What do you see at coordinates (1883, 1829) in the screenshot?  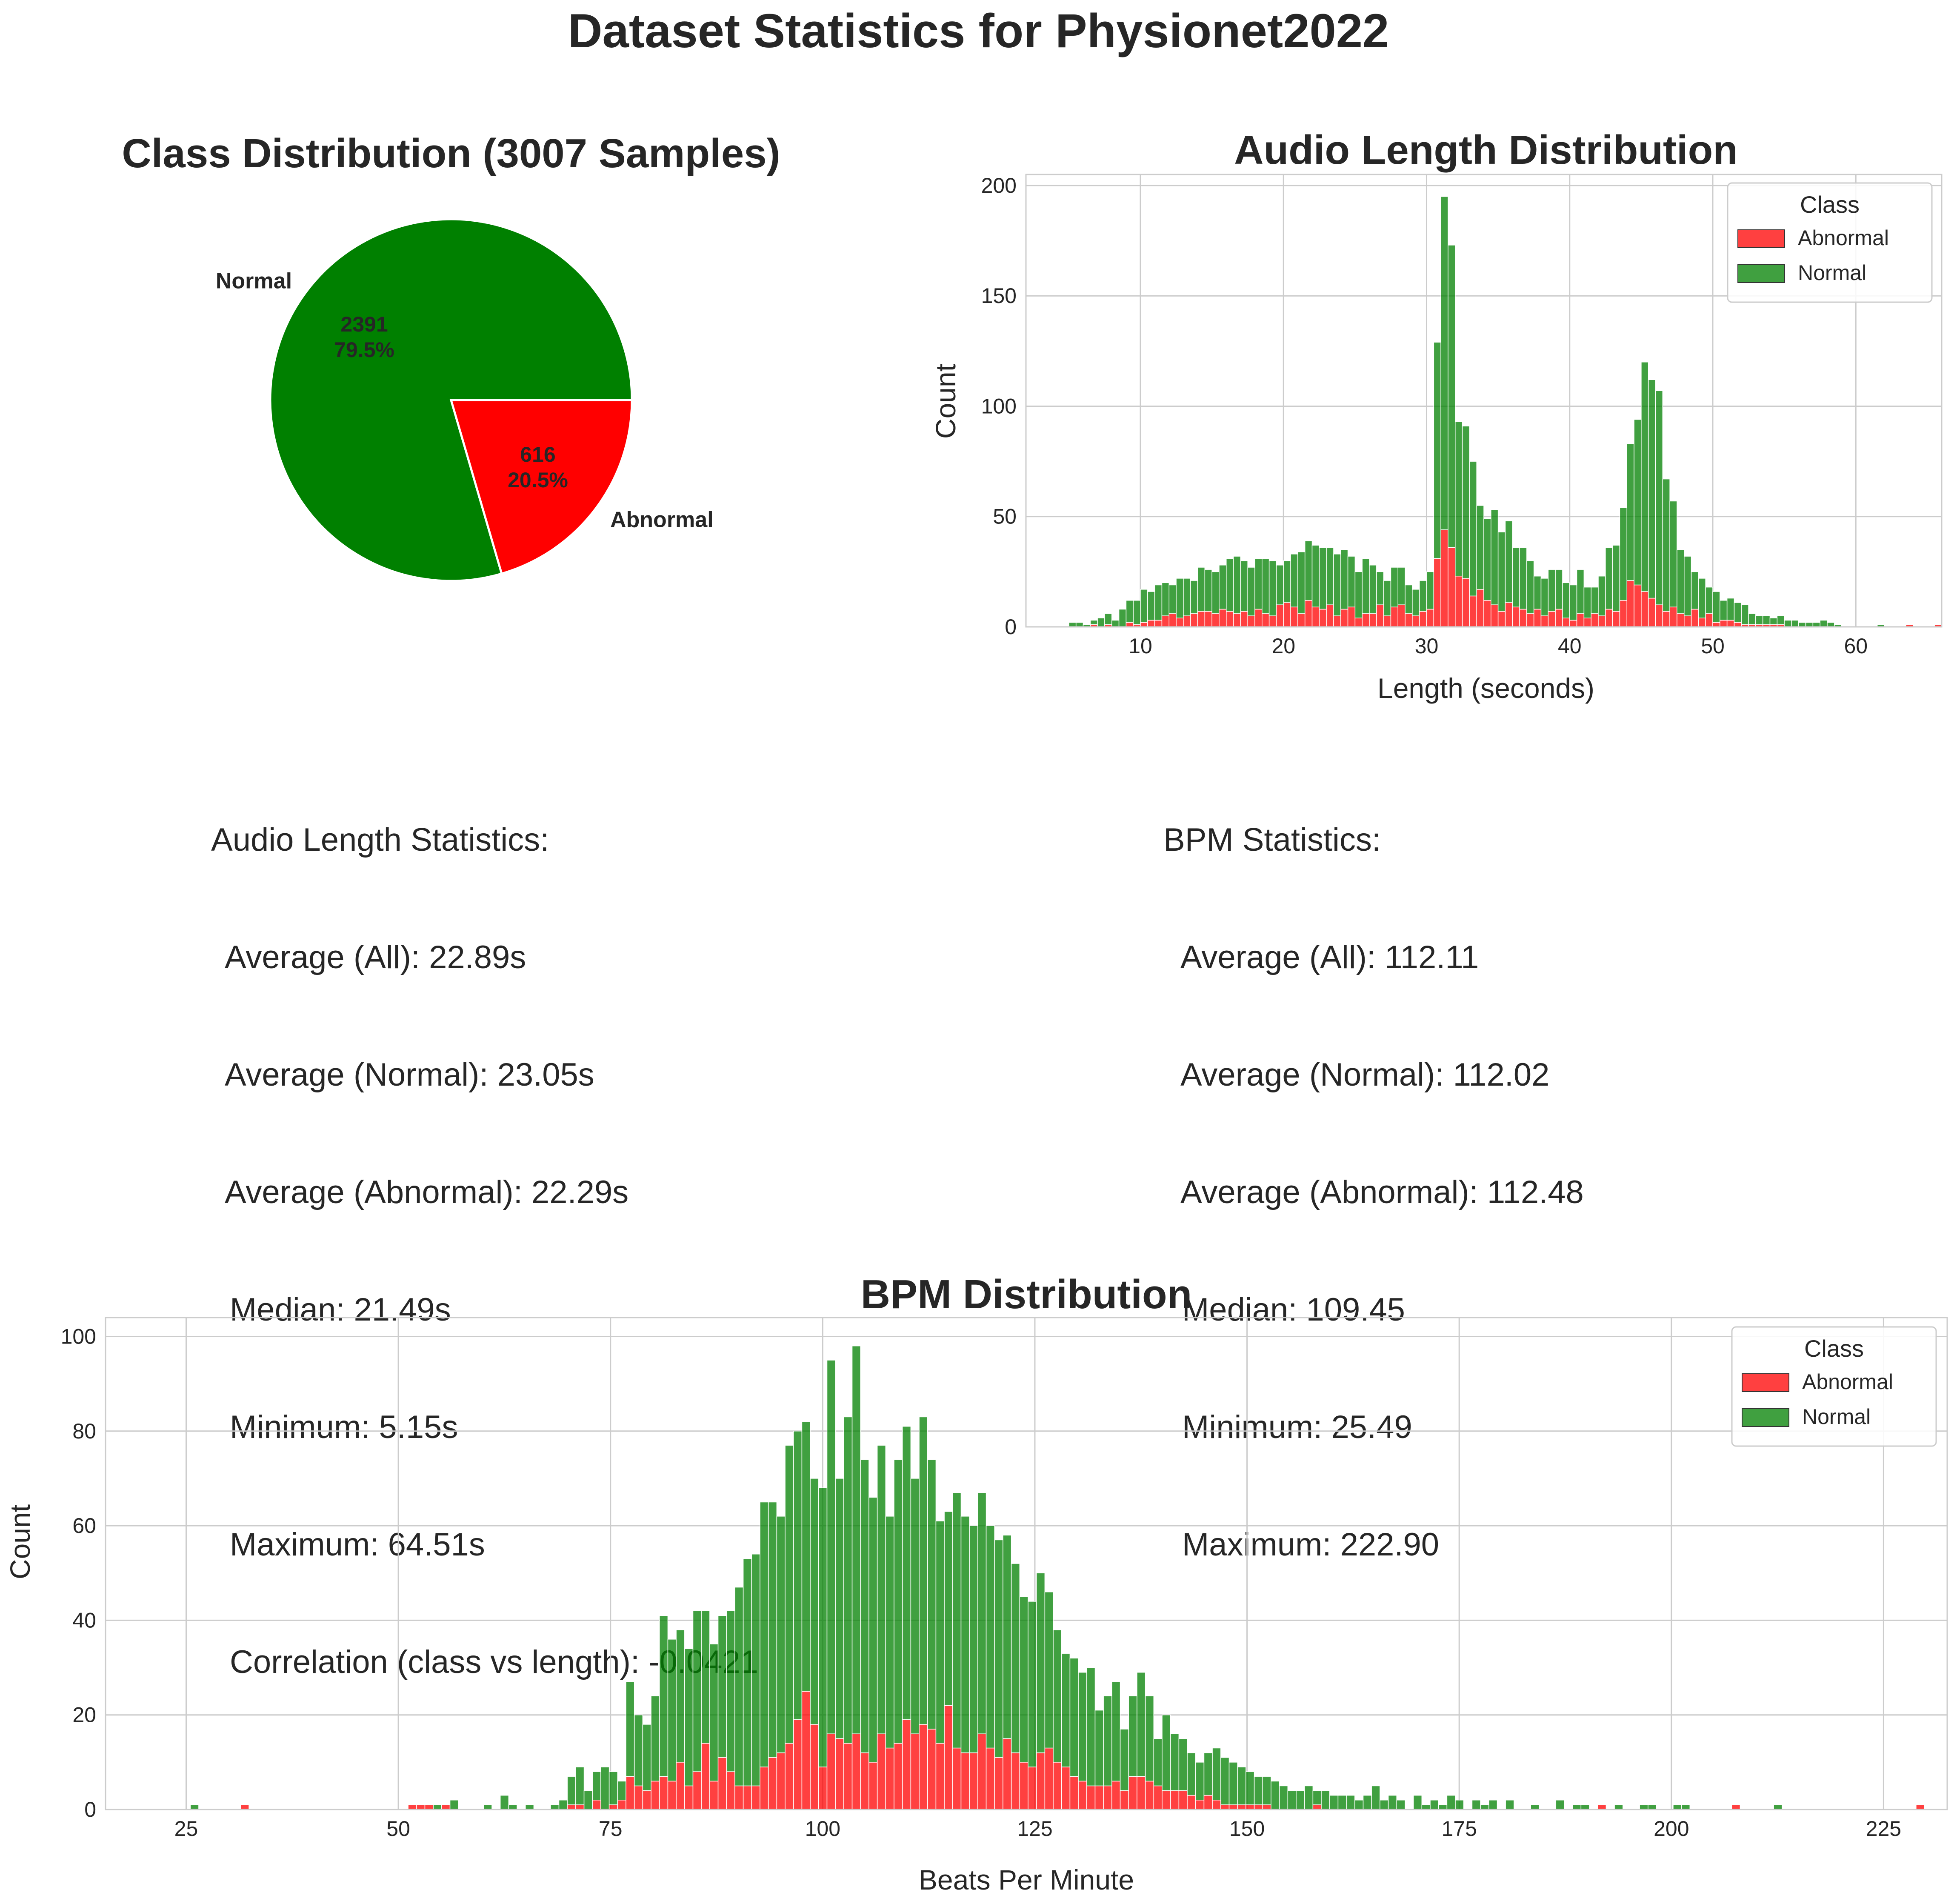 I see `bpm-xtick: 225` at bounding box center [1883, 1829].